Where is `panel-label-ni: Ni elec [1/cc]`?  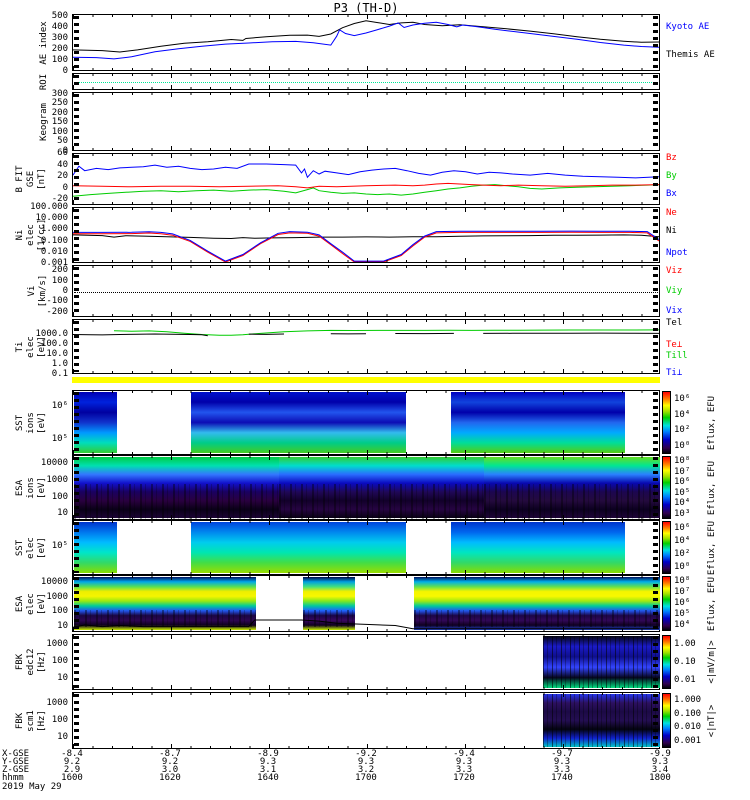 panel-label-ni: Ni elec [1/cc] is located at coordinates (32, 235).